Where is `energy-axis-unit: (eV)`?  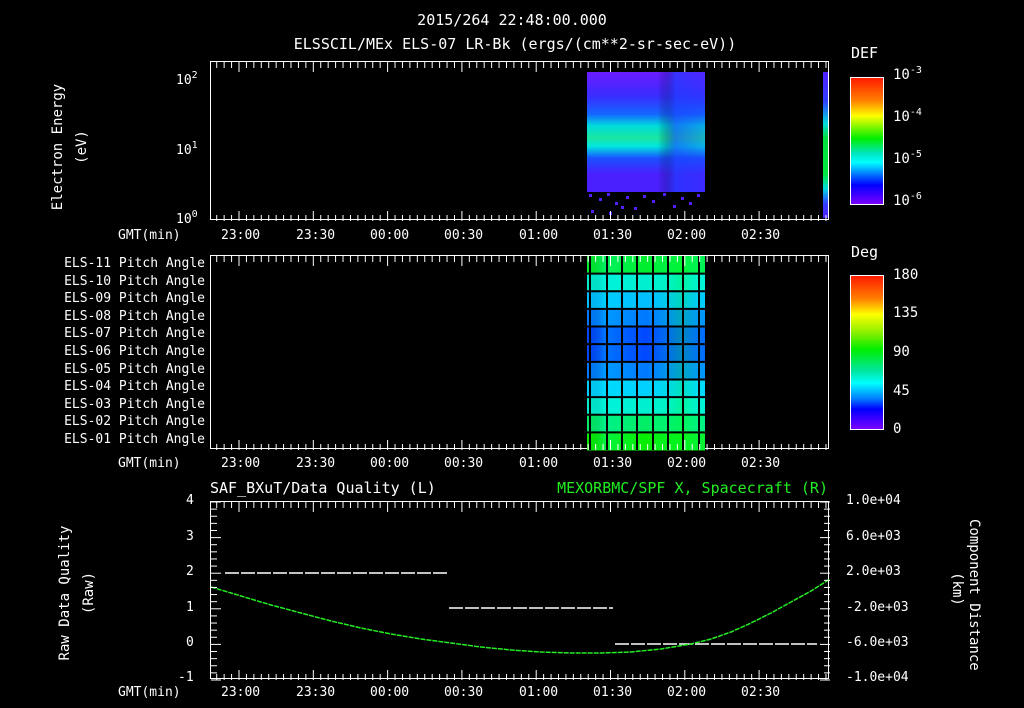 energy-axis-unit: (eV) is located at coordinates (82, 147).